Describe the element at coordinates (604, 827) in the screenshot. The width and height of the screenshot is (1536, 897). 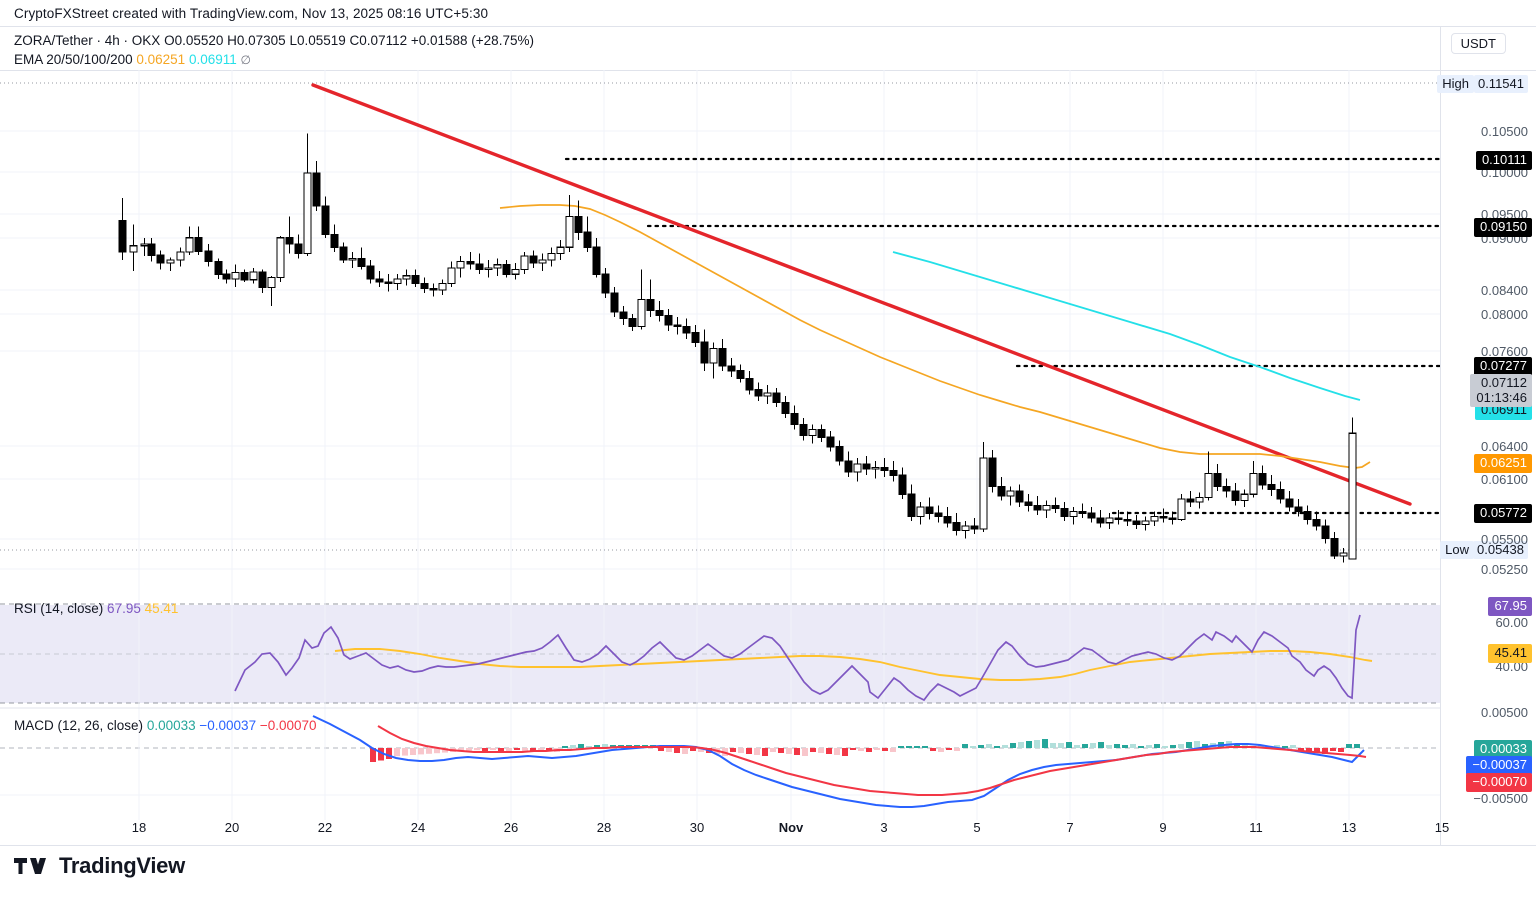
I see `time-axis-label: 28` at that location.